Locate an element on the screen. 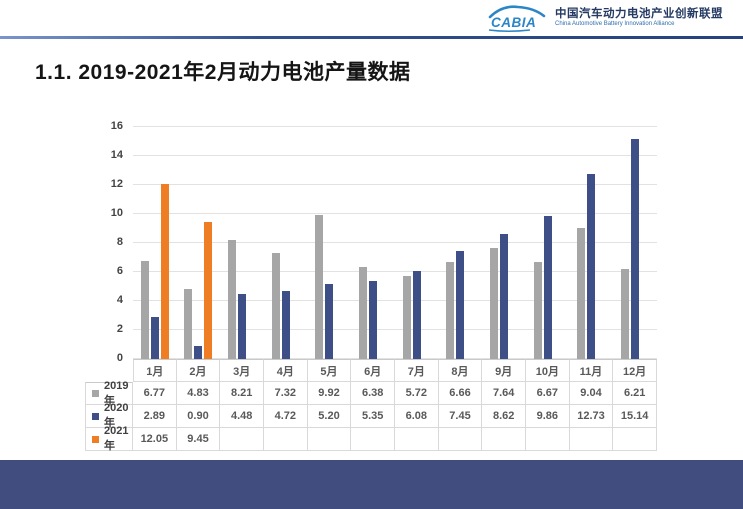 Image resolution: width=743 pixels, height=509 pixels. y-axis-tick-label: 4 is located at coordinates (119, 300).